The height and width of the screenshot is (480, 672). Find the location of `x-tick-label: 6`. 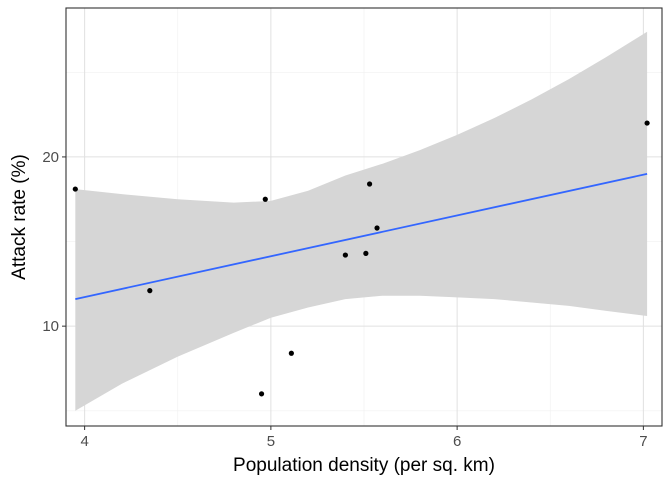

x-tick-label: 6 is located at coordinates (457, 441).